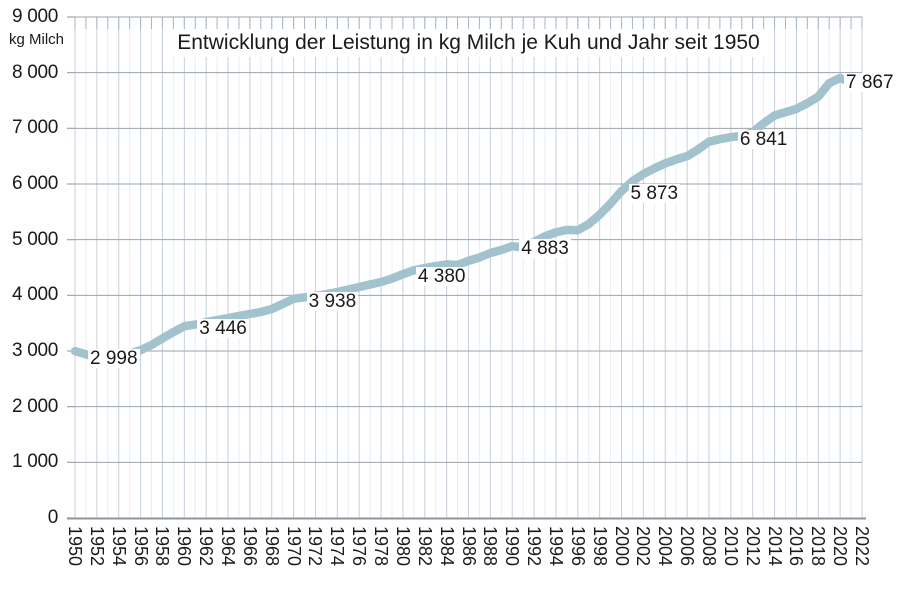  What do you see at coordinates (599, 546) in the screenshot?
I see `x-axis-tick-label: 1998` at bounding box center [599, 546].